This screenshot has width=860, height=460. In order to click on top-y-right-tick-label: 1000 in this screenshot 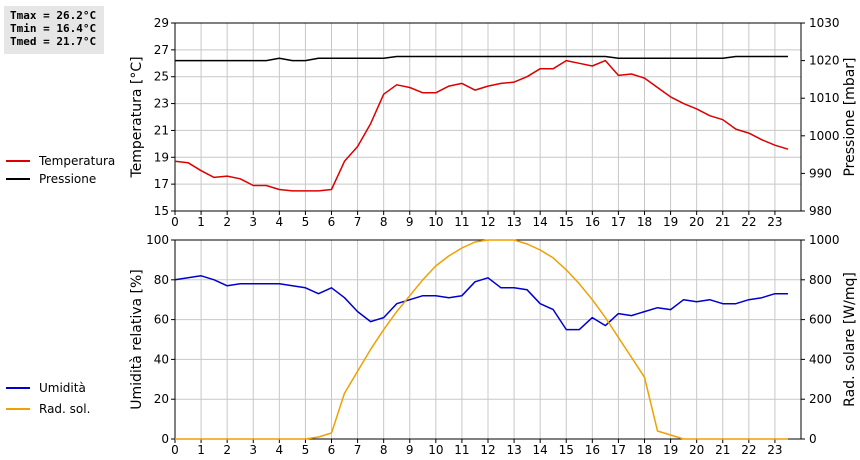, I will do `click(824, 136)`.